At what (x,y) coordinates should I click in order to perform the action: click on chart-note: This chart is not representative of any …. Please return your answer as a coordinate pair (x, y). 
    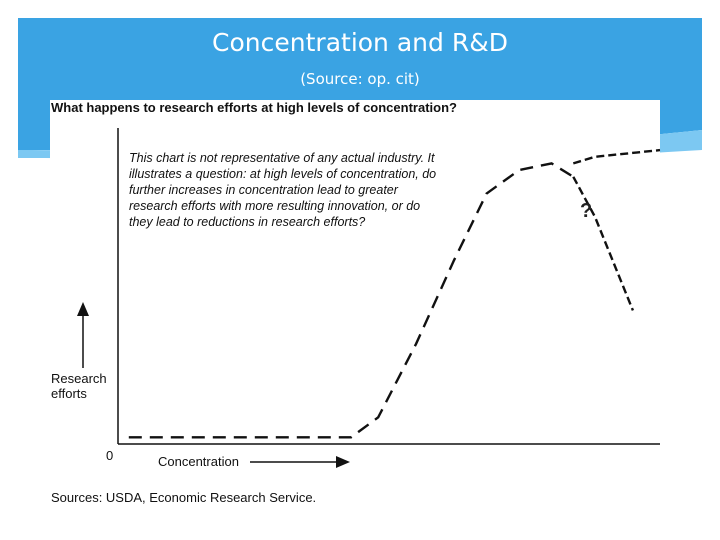
    Looking at the image, I should click on (283, 190).